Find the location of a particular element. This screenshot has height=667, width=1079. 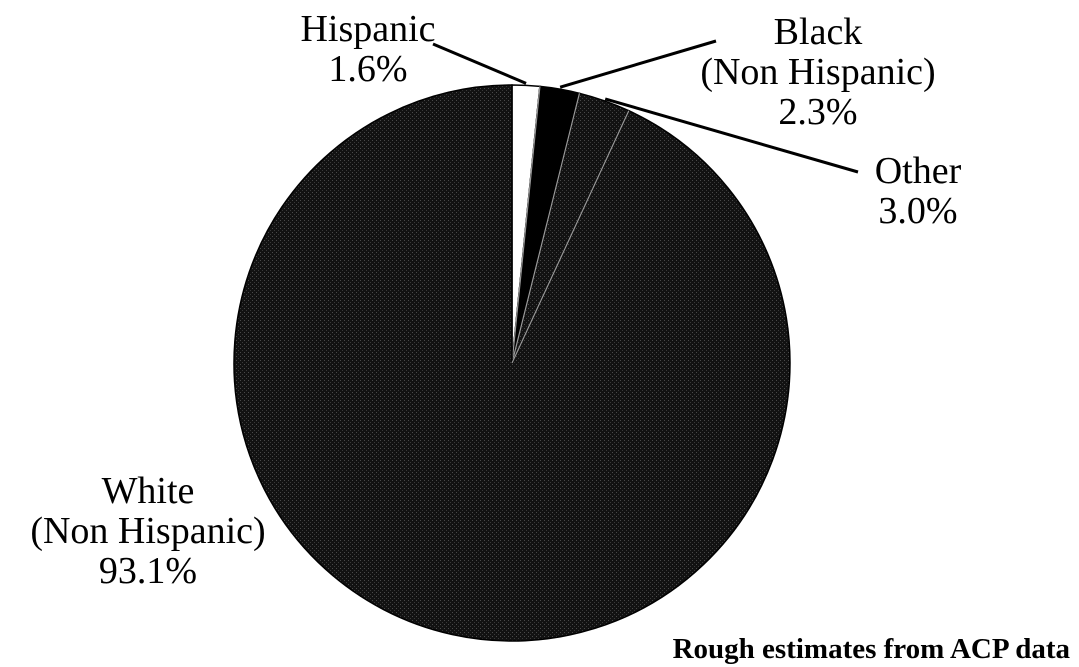

slice-label-line: Black is located at coordinates (818, 32).